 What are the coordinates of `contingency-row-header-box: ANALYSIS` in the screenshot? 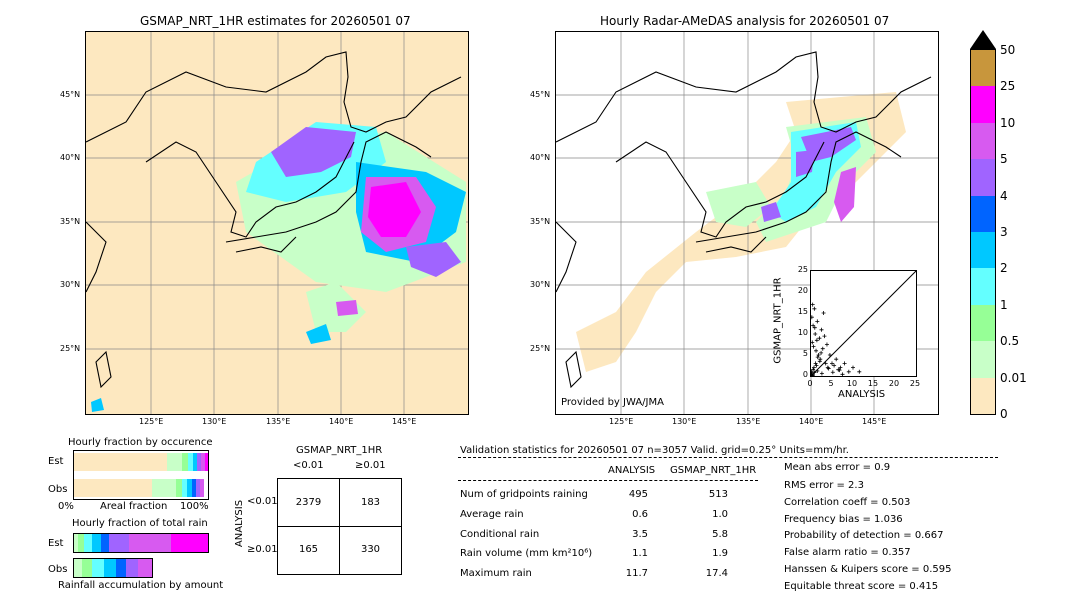 It's located at (241, 525).